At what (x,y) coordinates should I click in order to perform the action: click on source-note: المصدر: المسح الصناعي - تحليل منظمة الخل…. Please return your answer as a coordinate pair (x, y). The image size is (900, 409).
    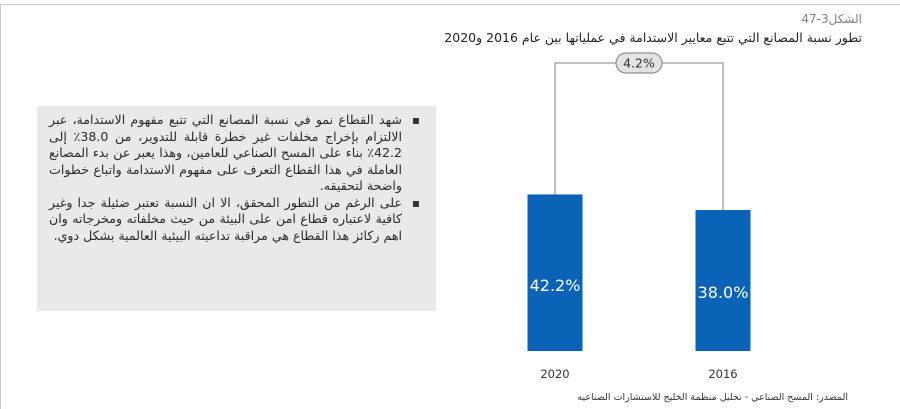
    Looking at the image, I should click on (712, 397).